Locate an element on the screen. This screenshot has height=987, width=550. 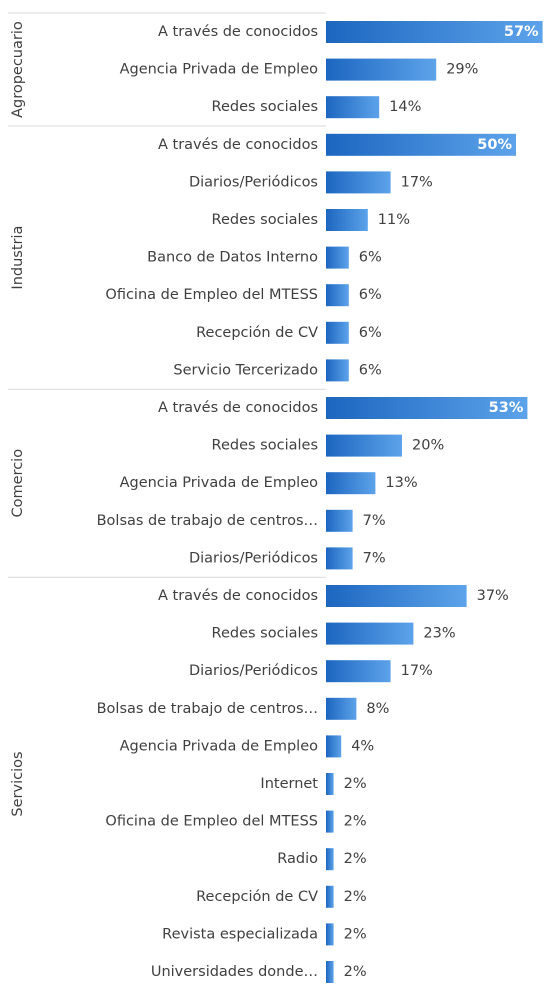
value-label: 13% is located at coordinates (401, 483).